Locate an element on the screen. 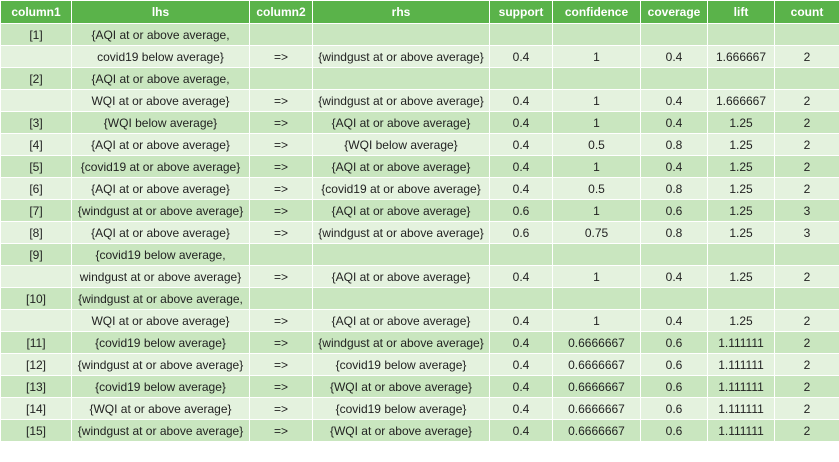  cell-column1: [11] is located at coordinates (36, 342).